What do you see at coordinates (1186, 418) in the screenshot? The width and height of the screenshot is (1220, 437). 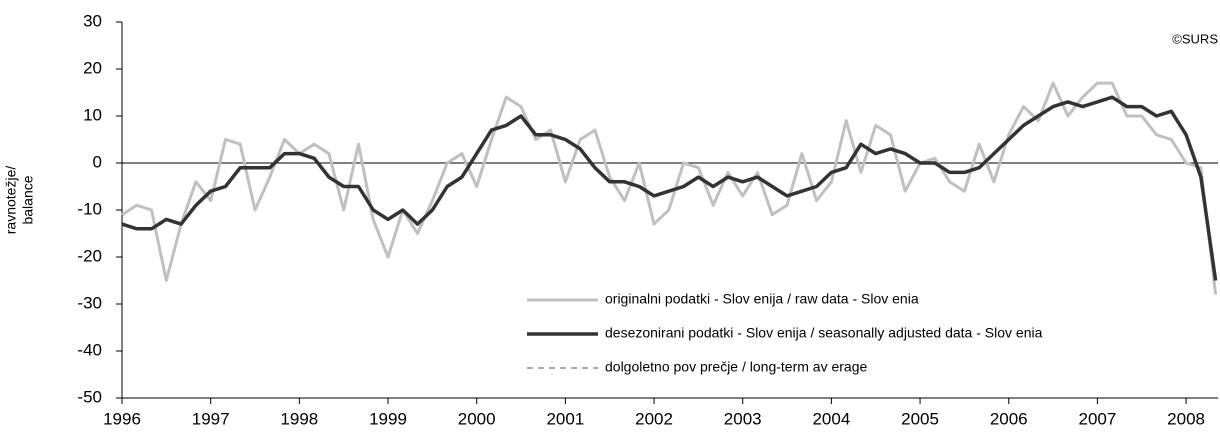 I see `x-tick-label: 2008` at bounding box center [1186, 418].